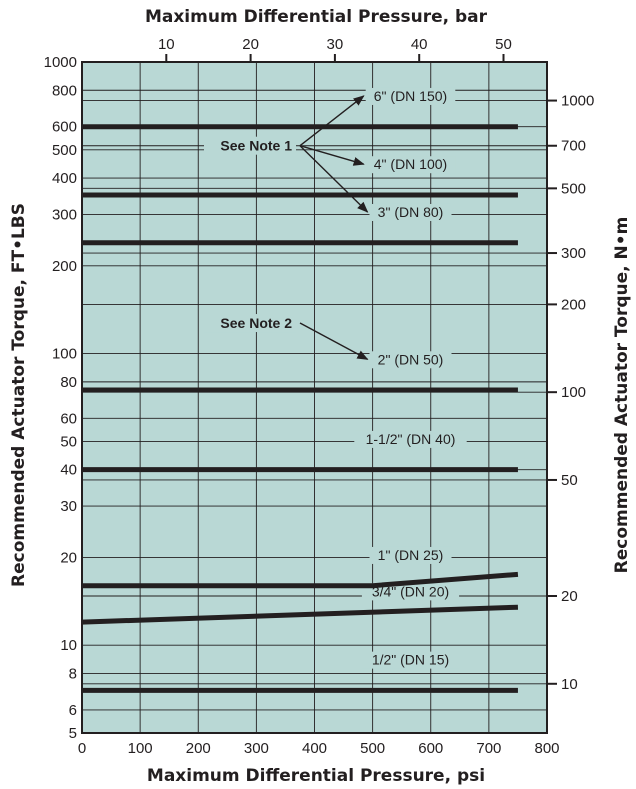 The image size is (636, 789). I want to click on bottom-axis-title: Maximum Differential Pressure, psi, so click(316, 776).